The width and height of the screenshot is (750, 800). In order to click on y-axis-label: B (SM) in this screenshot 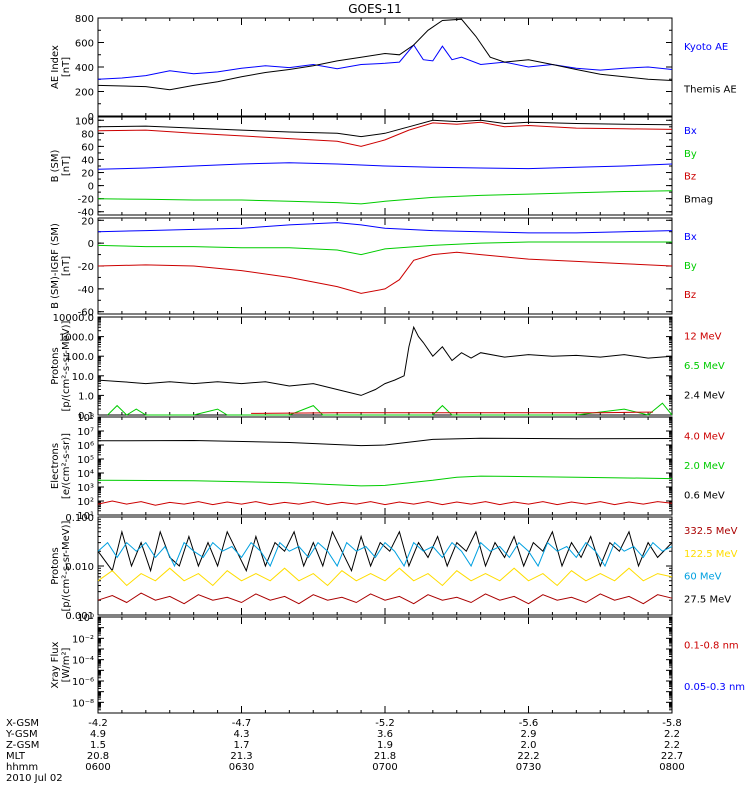, I will do `click(55, 165)`.